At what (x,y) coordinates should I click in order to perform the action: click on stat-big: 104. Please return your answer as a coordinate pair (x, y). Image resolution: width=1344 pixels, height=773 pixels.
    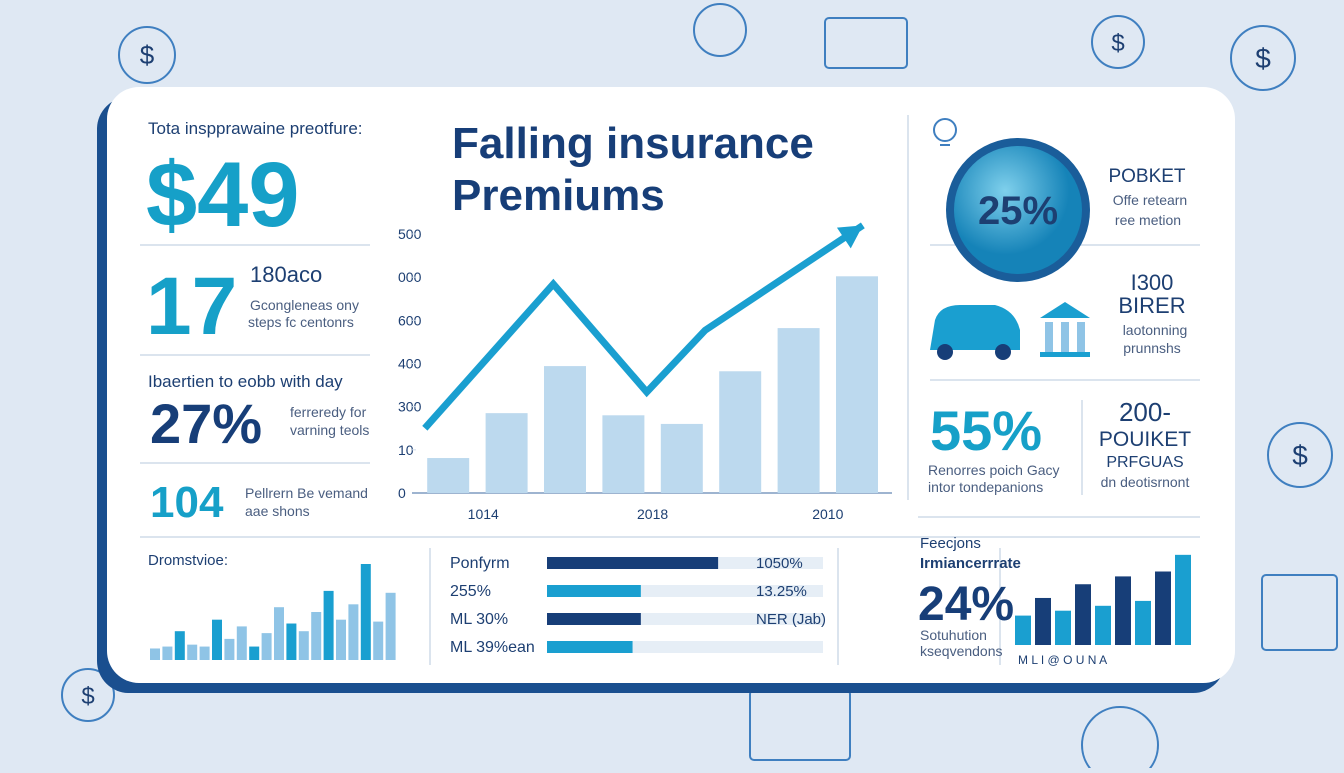
    Looking at the image, I should click on (187, 502).